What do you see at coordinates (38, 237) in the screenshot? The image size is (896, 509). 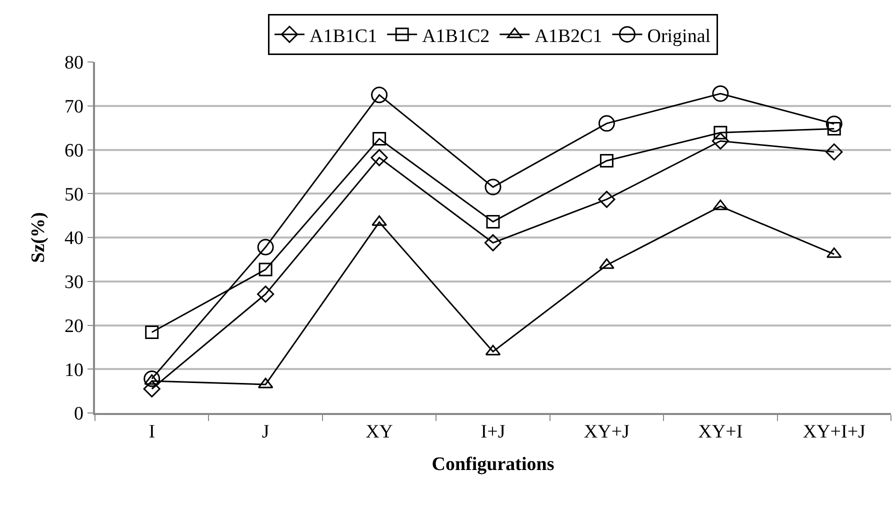 I see `y-axis-title: Sz(%)` at bounding box center [38, 237].